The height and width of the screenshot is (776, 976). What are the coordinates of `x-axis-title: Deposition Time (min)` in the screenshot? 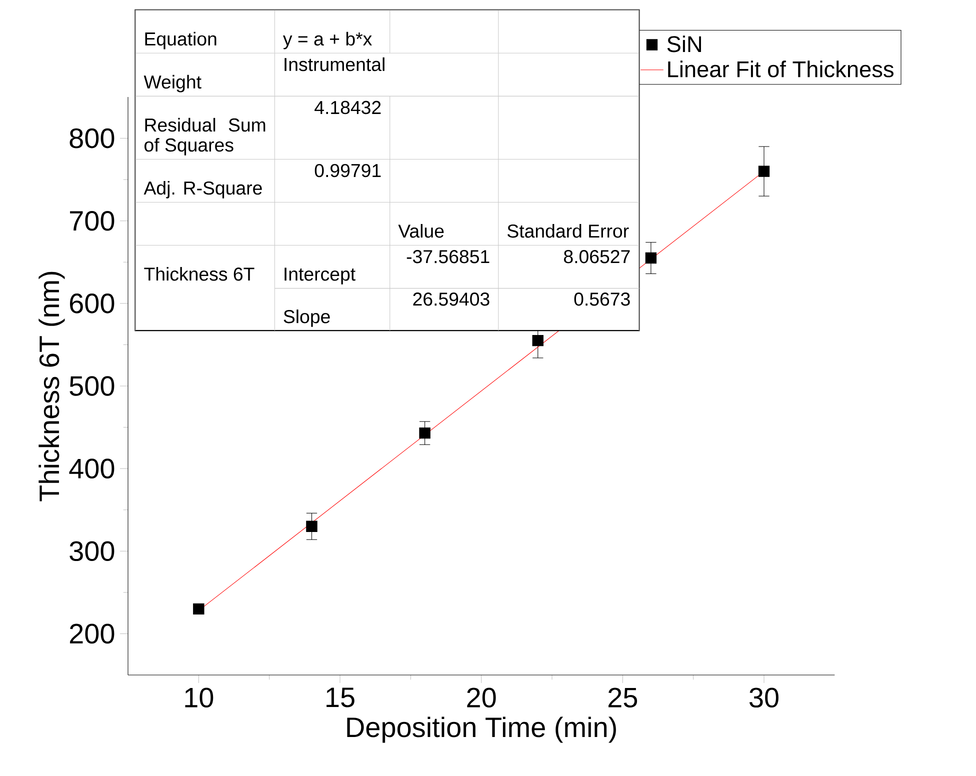 It's located at (481, 729).